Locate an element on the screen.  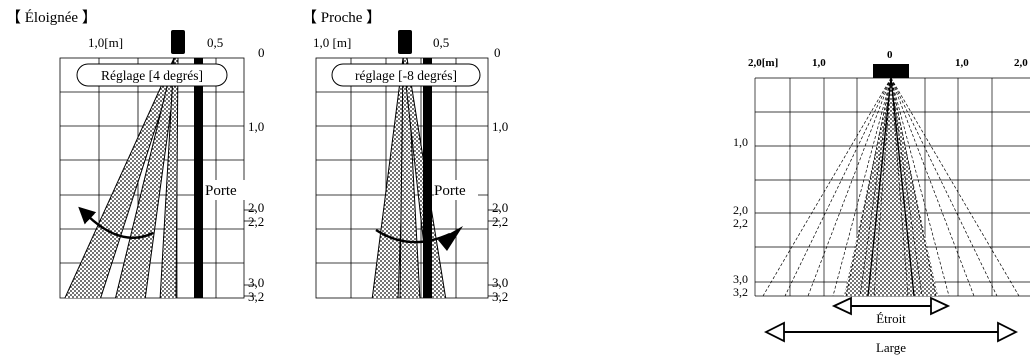
near-depth-5: 3,2 is located at coordinates (500, 296).